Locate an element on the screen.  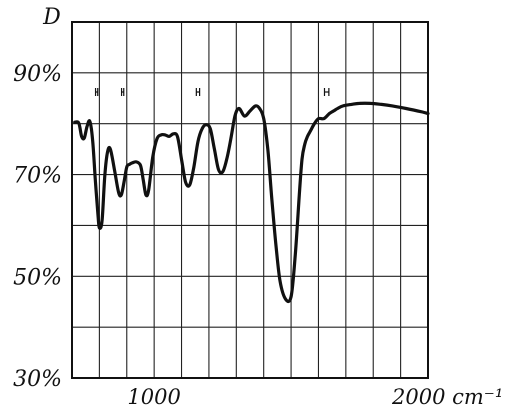
x-tick-label: 2000 cm⁻¹ is located at coordinates (447, 397).